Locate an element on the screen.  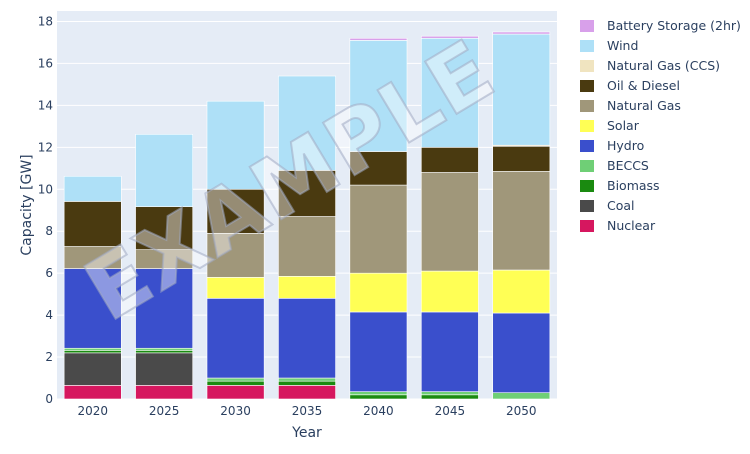
x-axis-title: Year is located at coordinates (306, 433).